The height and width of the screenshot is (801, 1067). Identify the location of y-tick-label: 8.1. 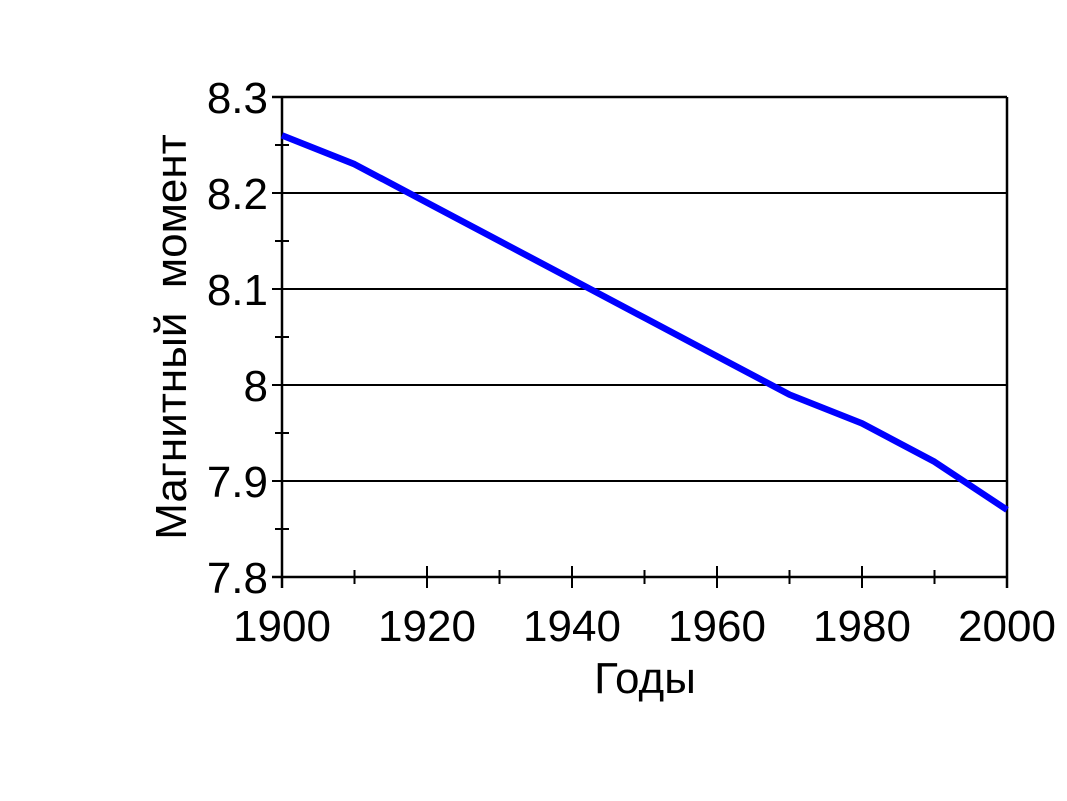
(237, 290).